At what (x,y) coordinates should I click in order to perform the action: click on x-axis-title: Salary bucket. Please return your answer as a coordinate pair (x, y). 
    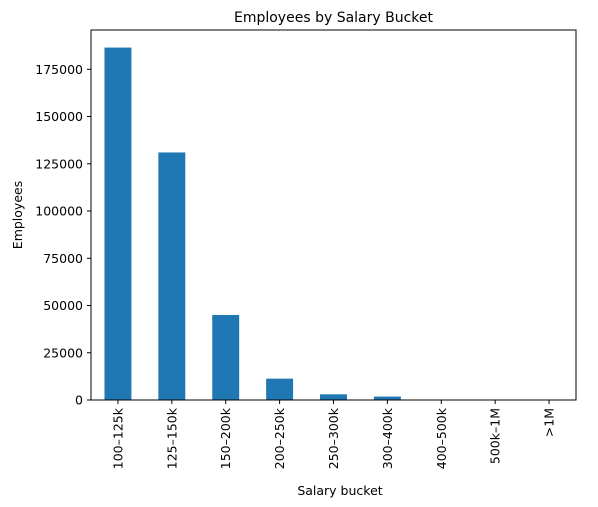
    Looking at the image, I should click on (339, 490).